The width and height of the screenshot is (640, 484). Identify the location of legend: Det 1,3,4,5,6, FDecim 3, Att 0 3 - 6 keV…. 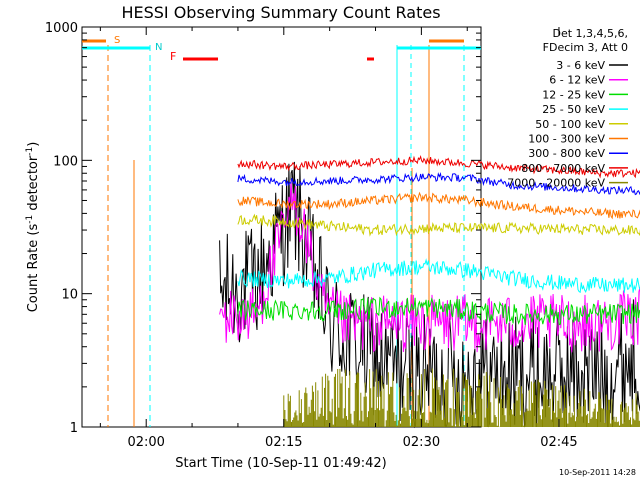
(567, 108).